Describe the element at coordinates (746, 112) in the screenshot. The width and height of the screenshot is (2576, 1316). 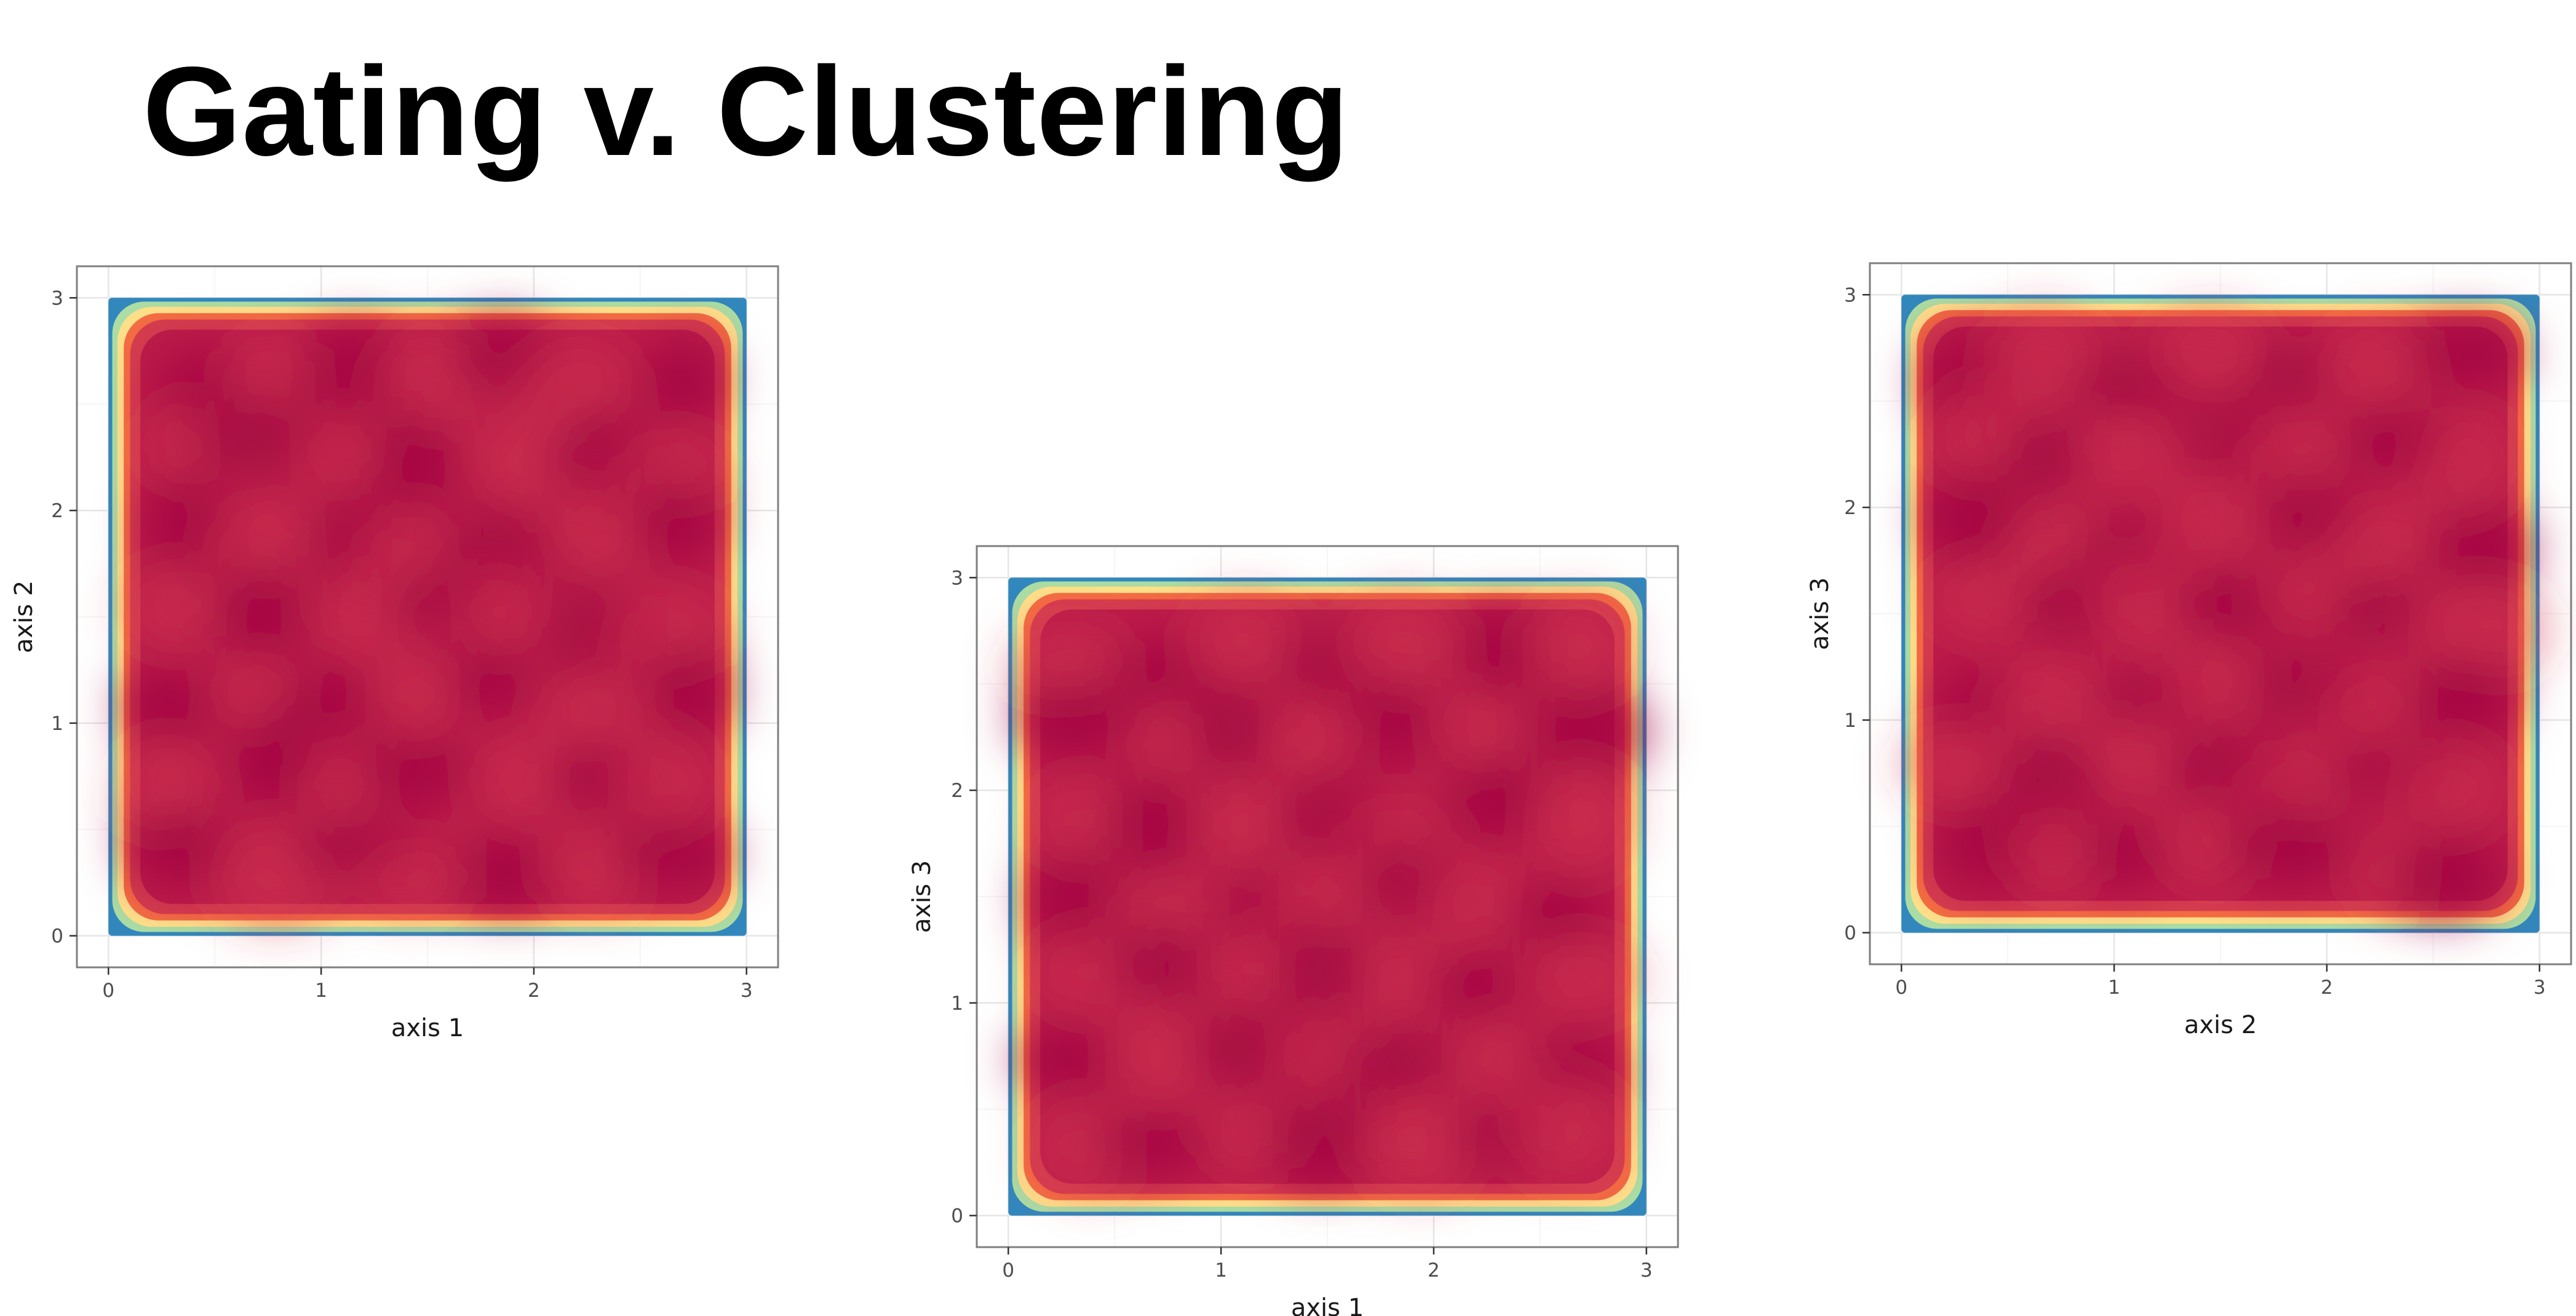
I see `slide-title: Gating v. Clustering` at that location.